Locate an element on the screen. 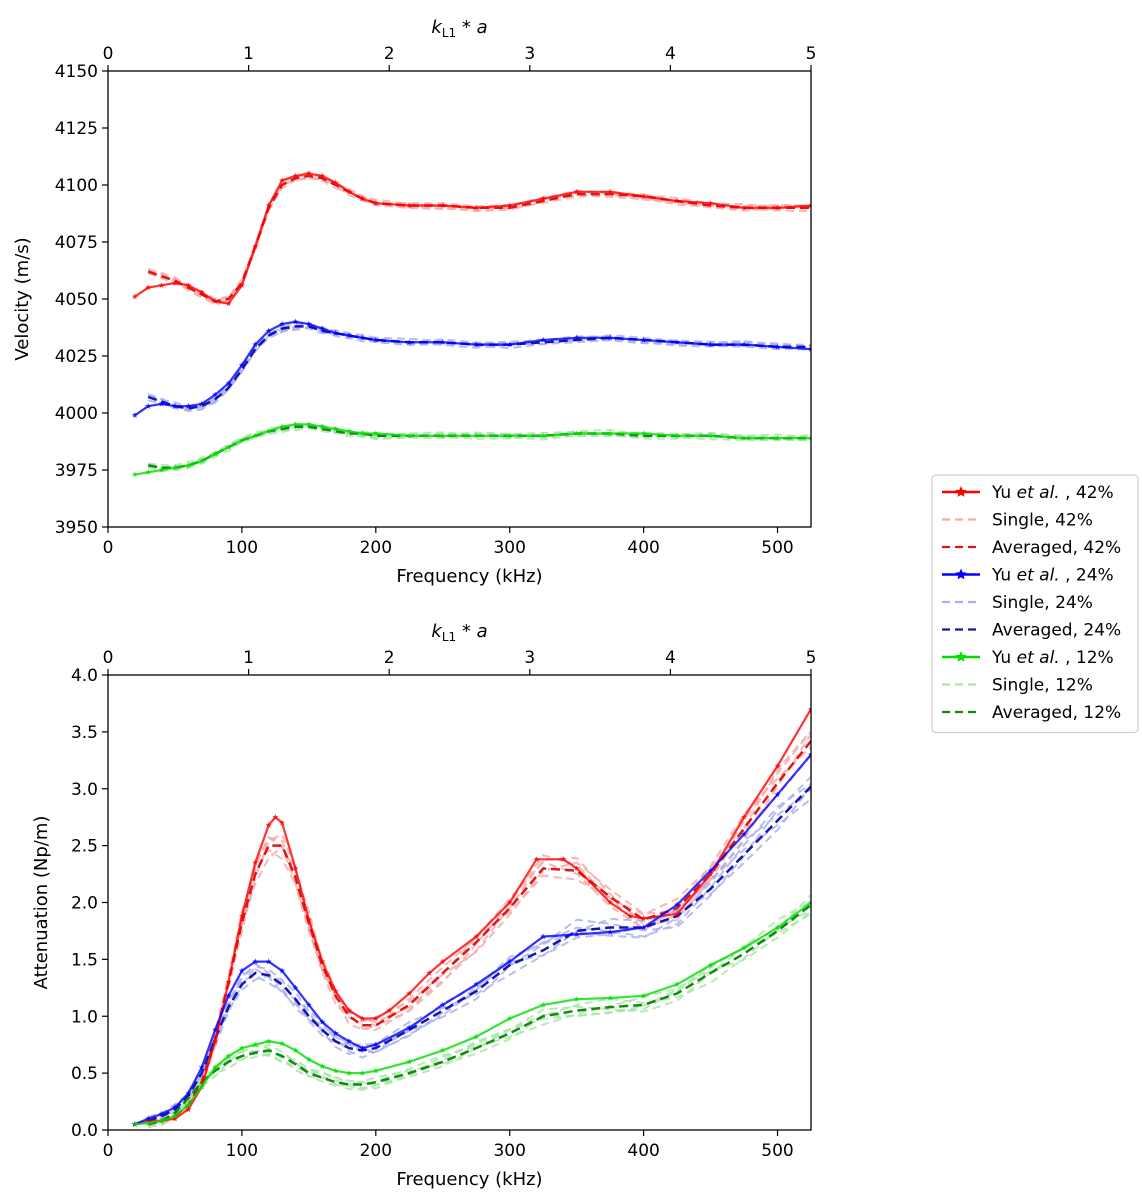 The height and width of the screenshot is (1194, 1142). legend-label: Single, 42% is located at coordinates (1042, 521).